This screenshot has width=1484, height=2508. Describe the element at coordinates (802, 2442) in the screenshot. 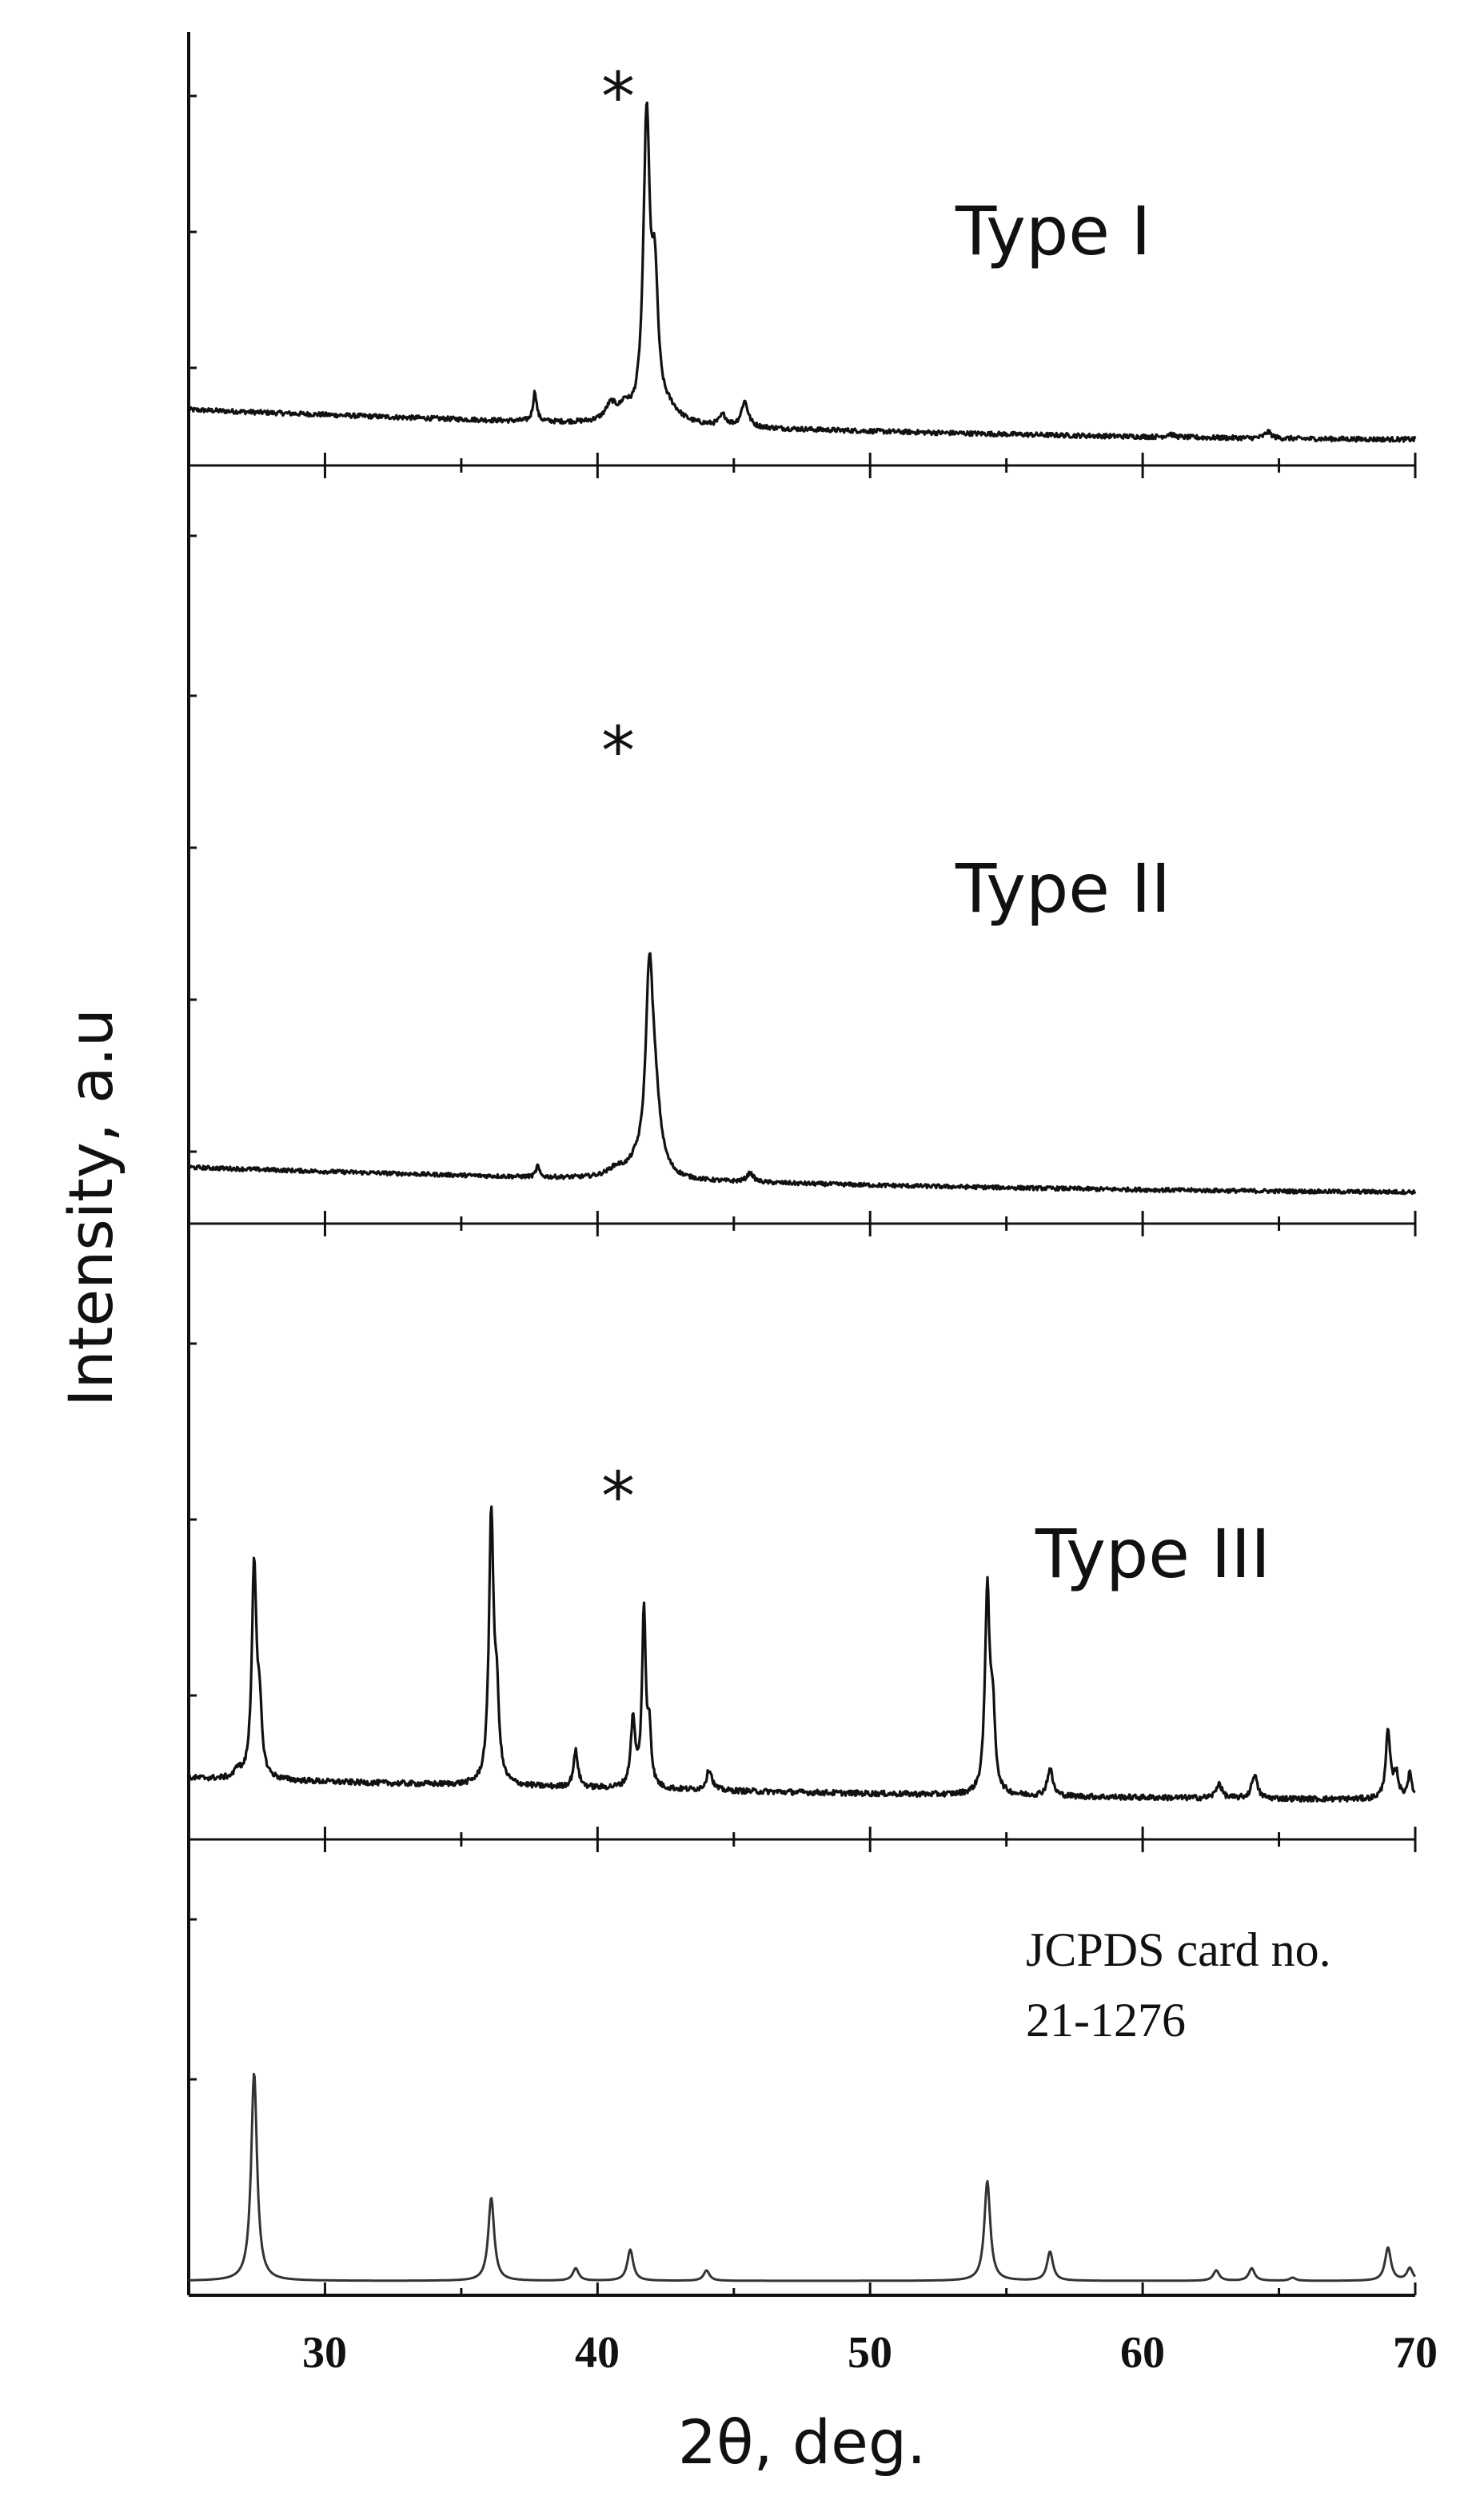

I see `x-axis-title: 2θ, deg.` at that location.